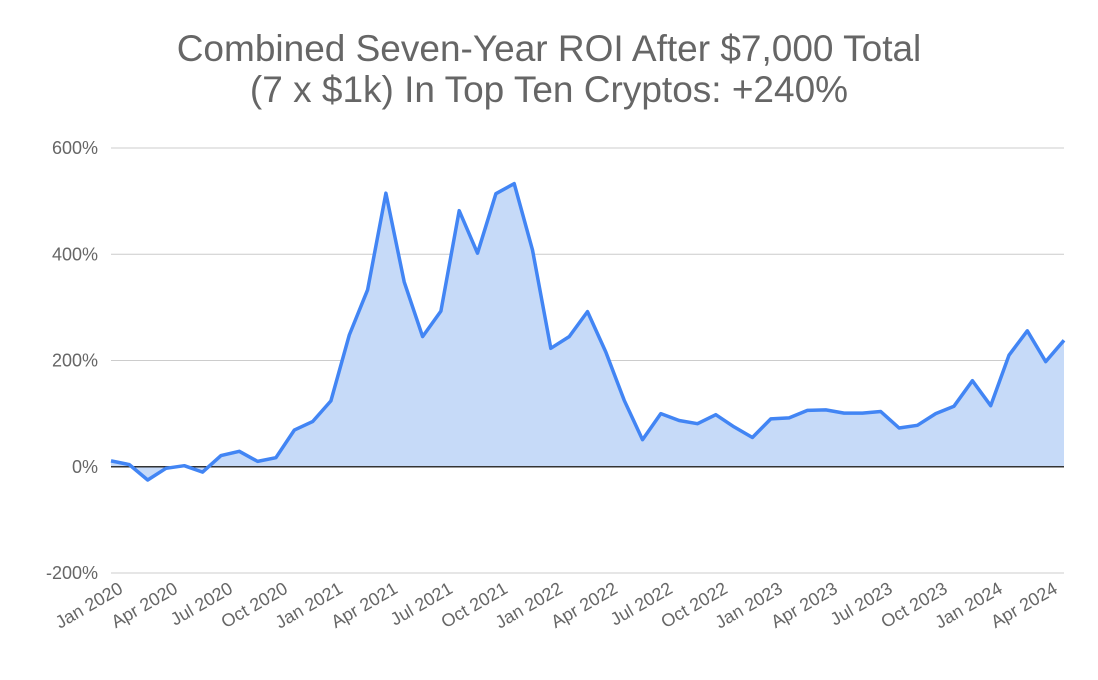 This screenshot has width=1098, height=680. What do you see at coordinates (75, 361) in the screenshot?
I see `y-tick-label: 200%` at bounding box center [75, 361].